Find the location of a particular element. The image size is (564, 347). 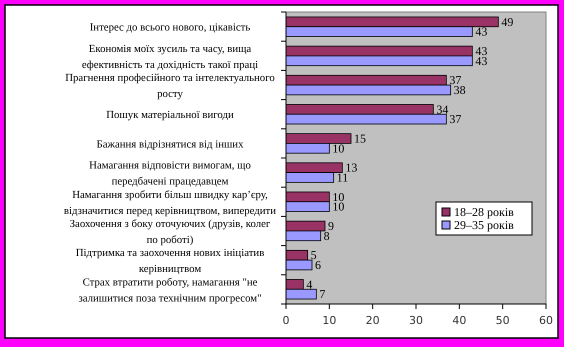

data-label: 10 is located at coordinates (338, 148).